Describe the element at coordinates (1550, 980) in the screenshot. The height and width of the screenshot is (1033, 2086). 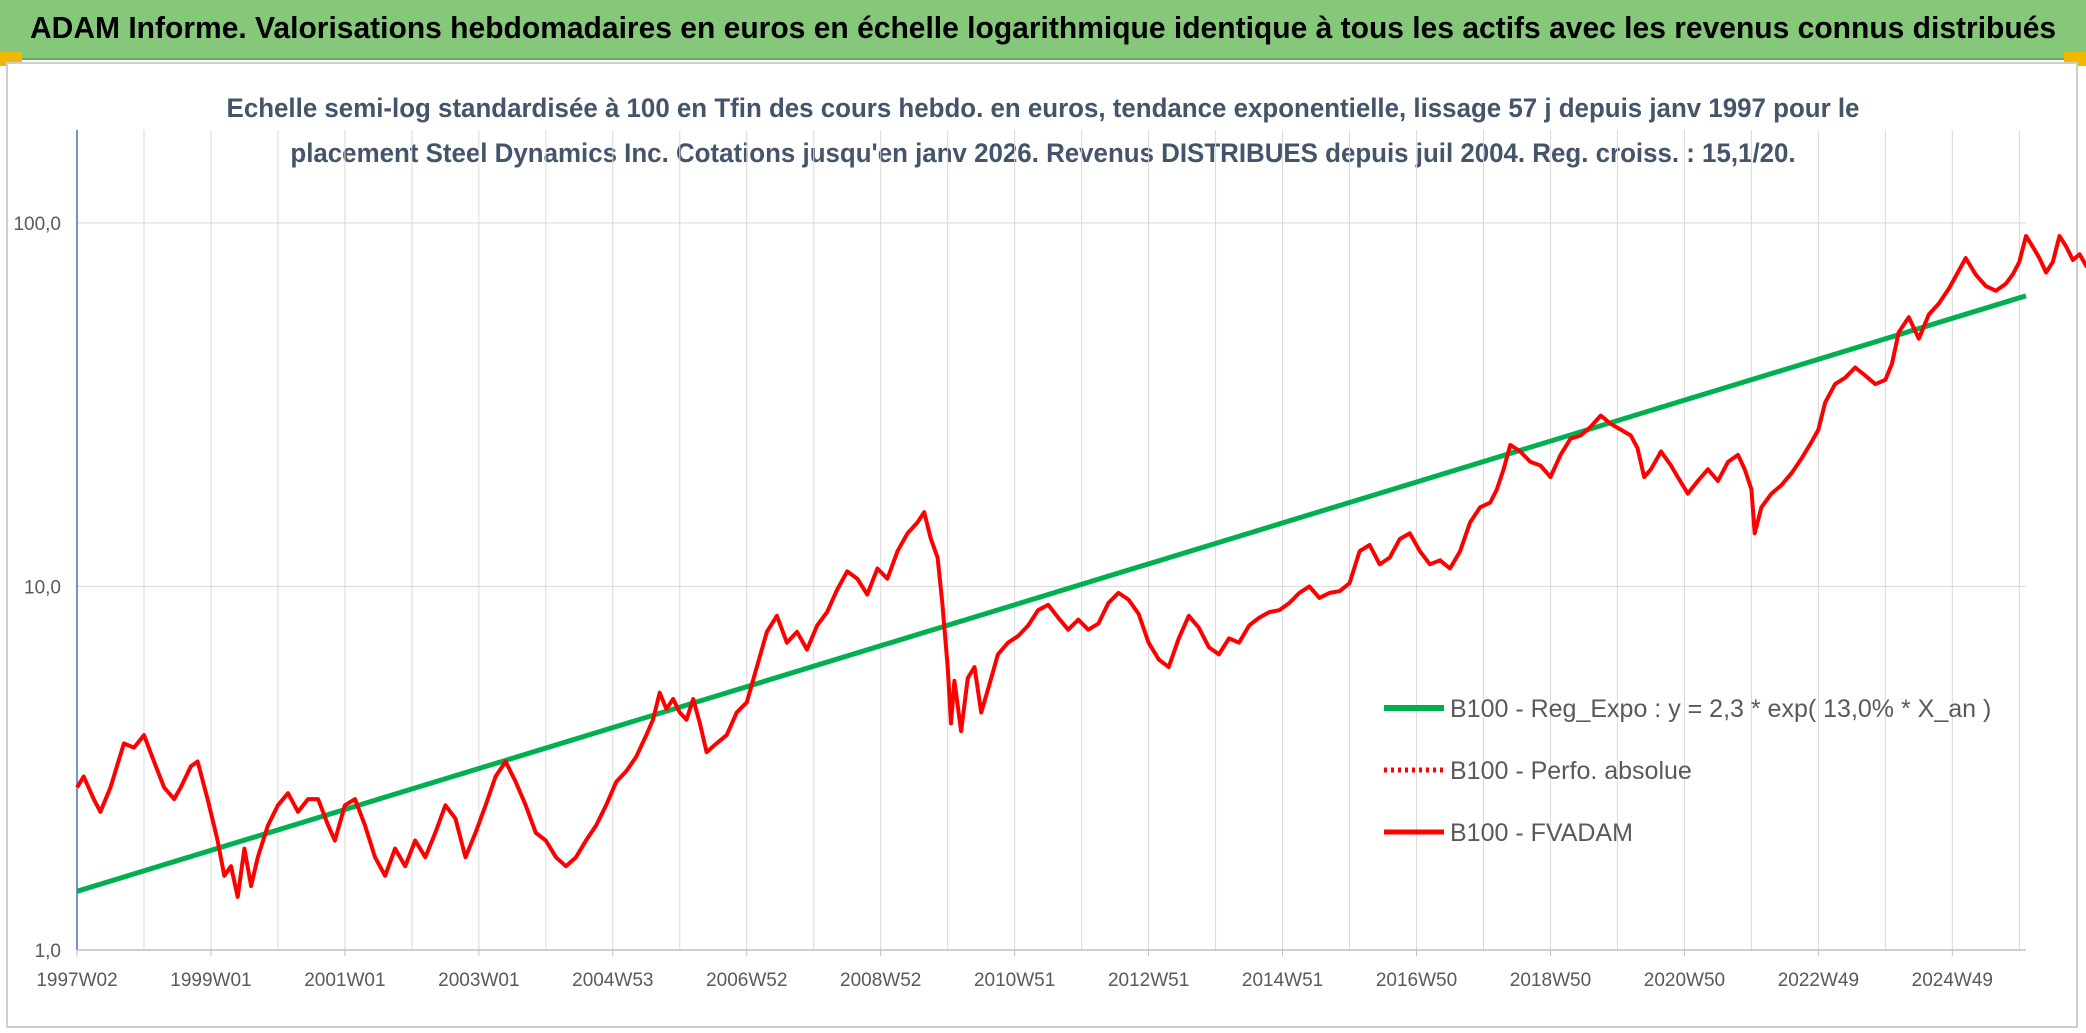
I see `x-tick-label: 2018W50` at that location.